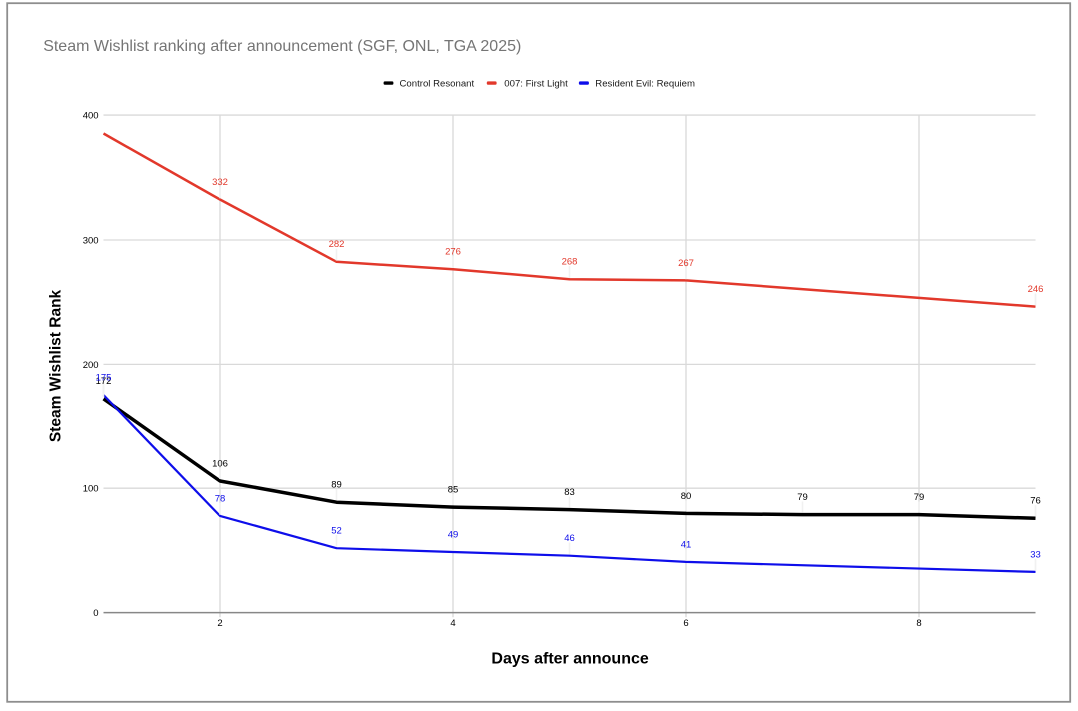 This screenshot has width=1078, height=711. Describe the element at coordinates (220, 463) in the screenshot. I see `svg-text: 106` at that location.